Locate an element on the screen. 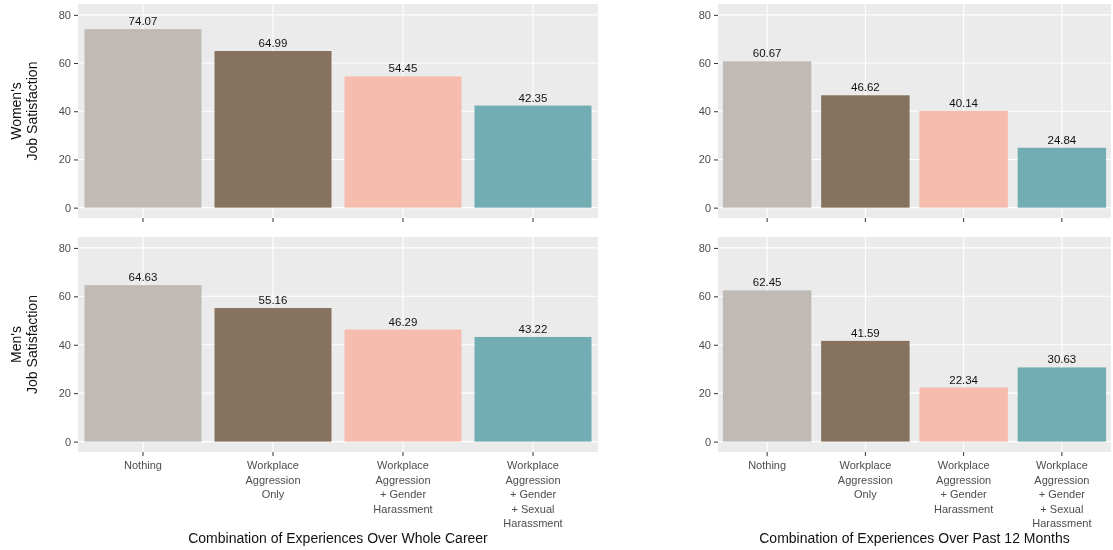  data-label: 22.34 is located at coordinates (964, 379).